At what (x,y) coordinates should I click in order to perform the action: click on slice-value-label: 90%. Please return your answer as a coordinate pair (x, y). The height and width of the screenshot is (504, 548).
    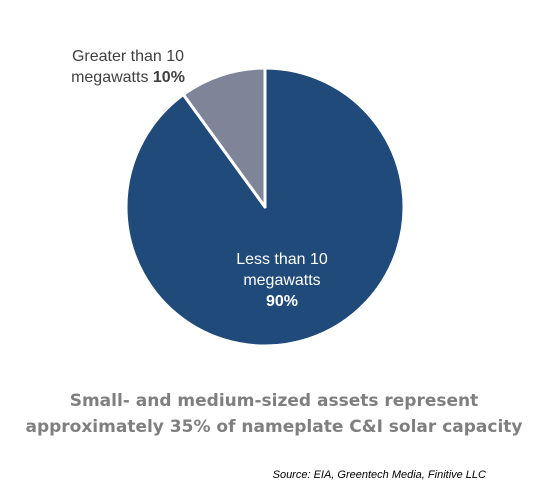
    Looking at the image, I should click on (282, 301).